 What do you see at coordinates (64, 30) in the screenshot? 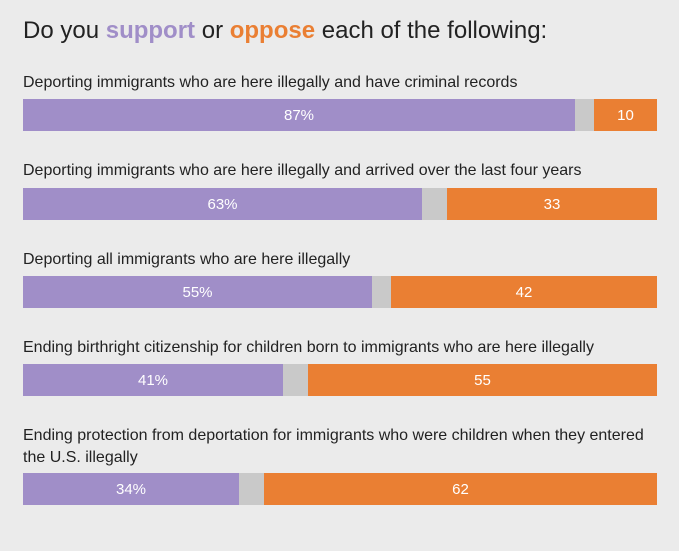
I see `title-prefix: Do you` at bounding box center [64, 30].